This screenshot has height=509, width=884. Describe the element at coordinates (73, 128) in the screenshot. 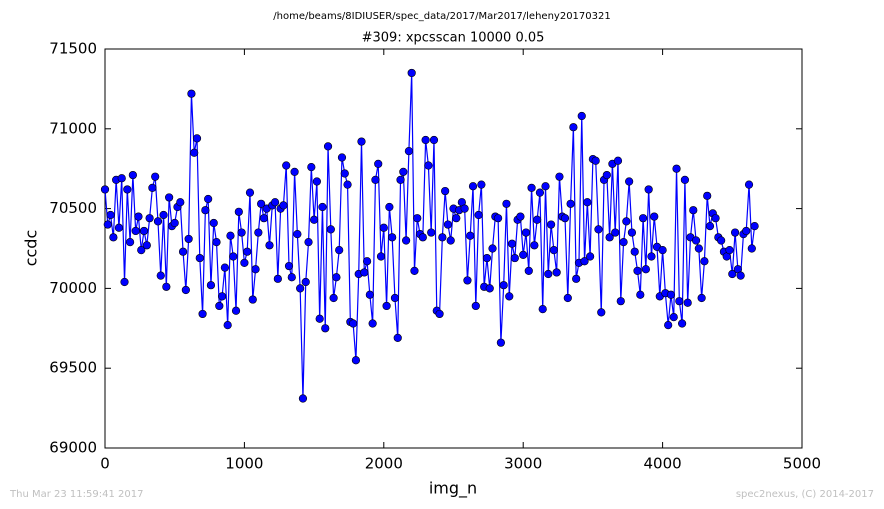

I see `y-tick-label: 71000` at that location.